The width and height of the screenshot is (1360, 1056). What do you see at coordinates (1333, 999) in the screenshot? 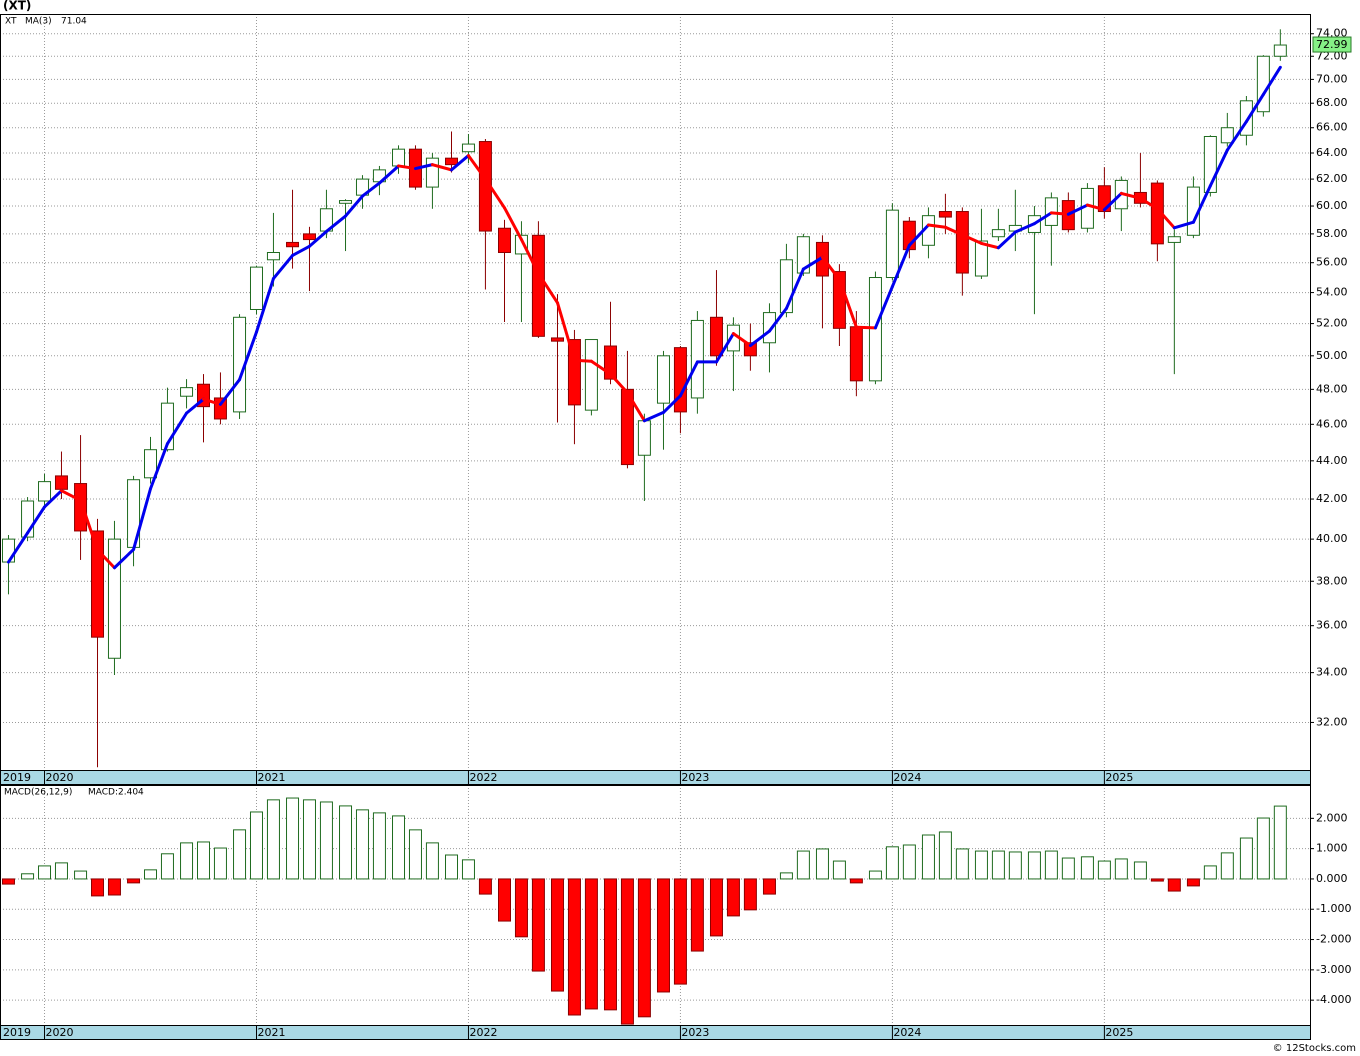
I see `y-tick-label: -4.000` at bounding box center [1333, 999].